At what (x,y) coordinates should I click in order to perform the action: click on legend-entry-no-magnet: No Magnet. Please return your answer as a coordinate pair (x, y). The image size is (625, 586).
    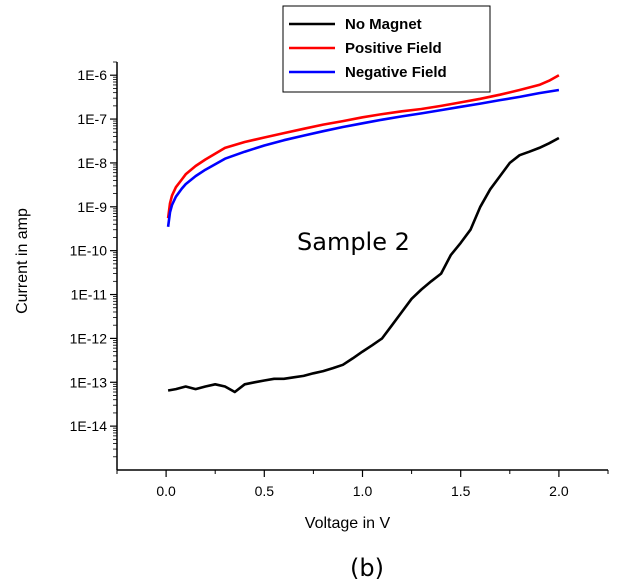
    Looking at the image, I should click on (383, 24).